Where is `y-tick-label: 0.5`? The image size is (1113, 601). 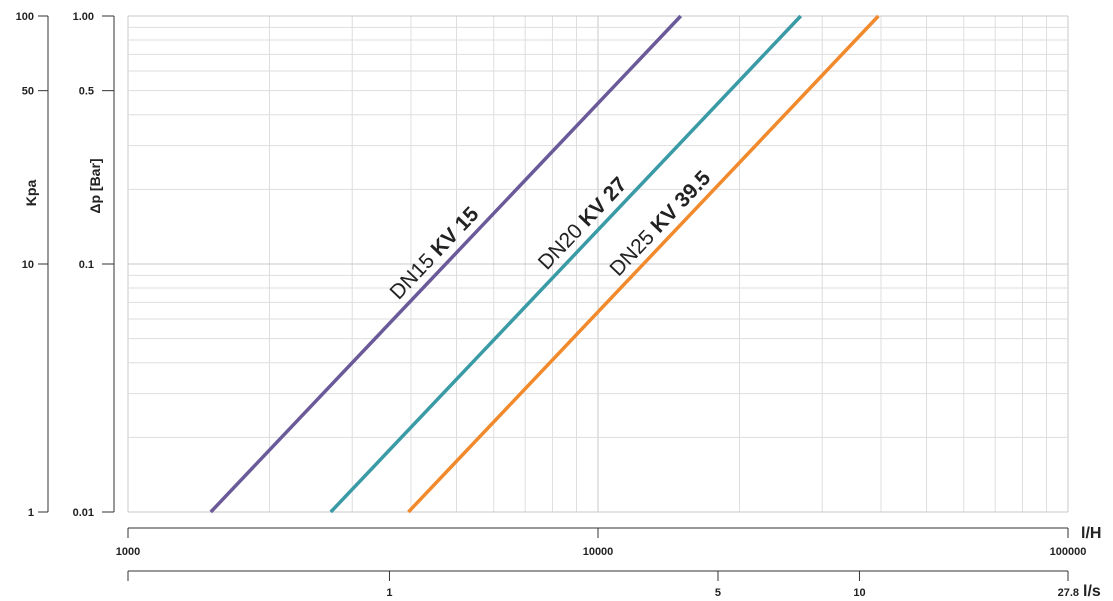
y-tick-label: 0.5 is located at coordinates (86, 92).